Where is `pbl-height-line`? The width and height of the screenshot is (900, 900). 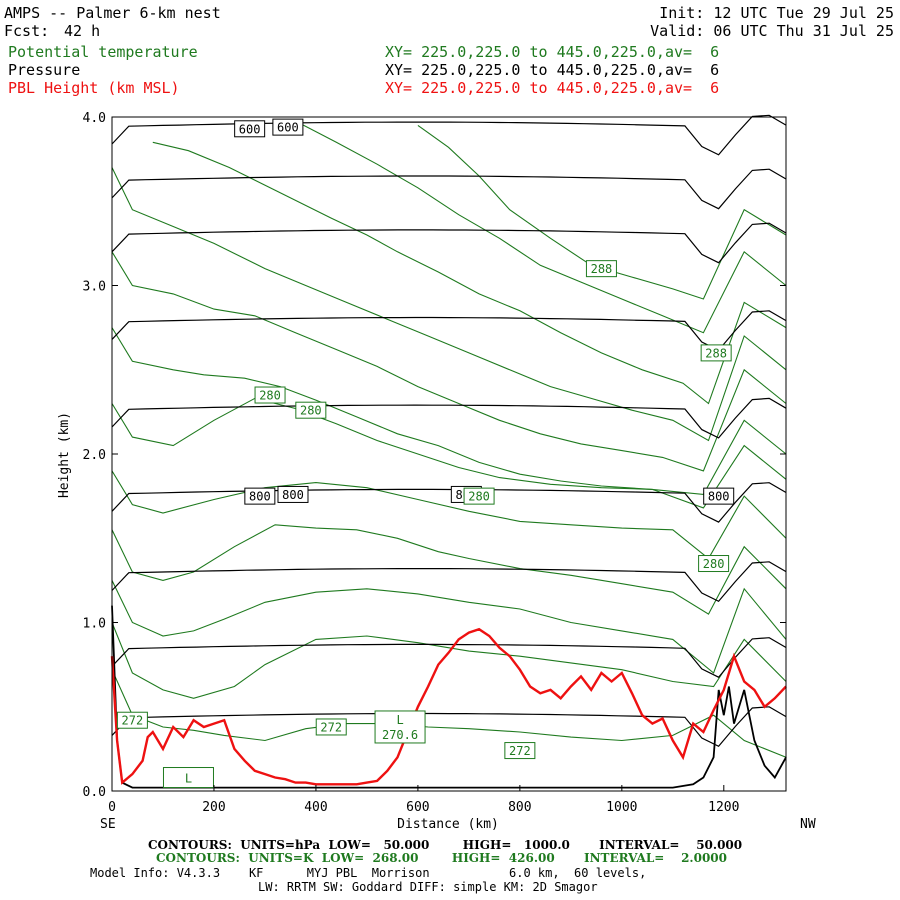 pbl-height-line is located at coordinates (448, 706).